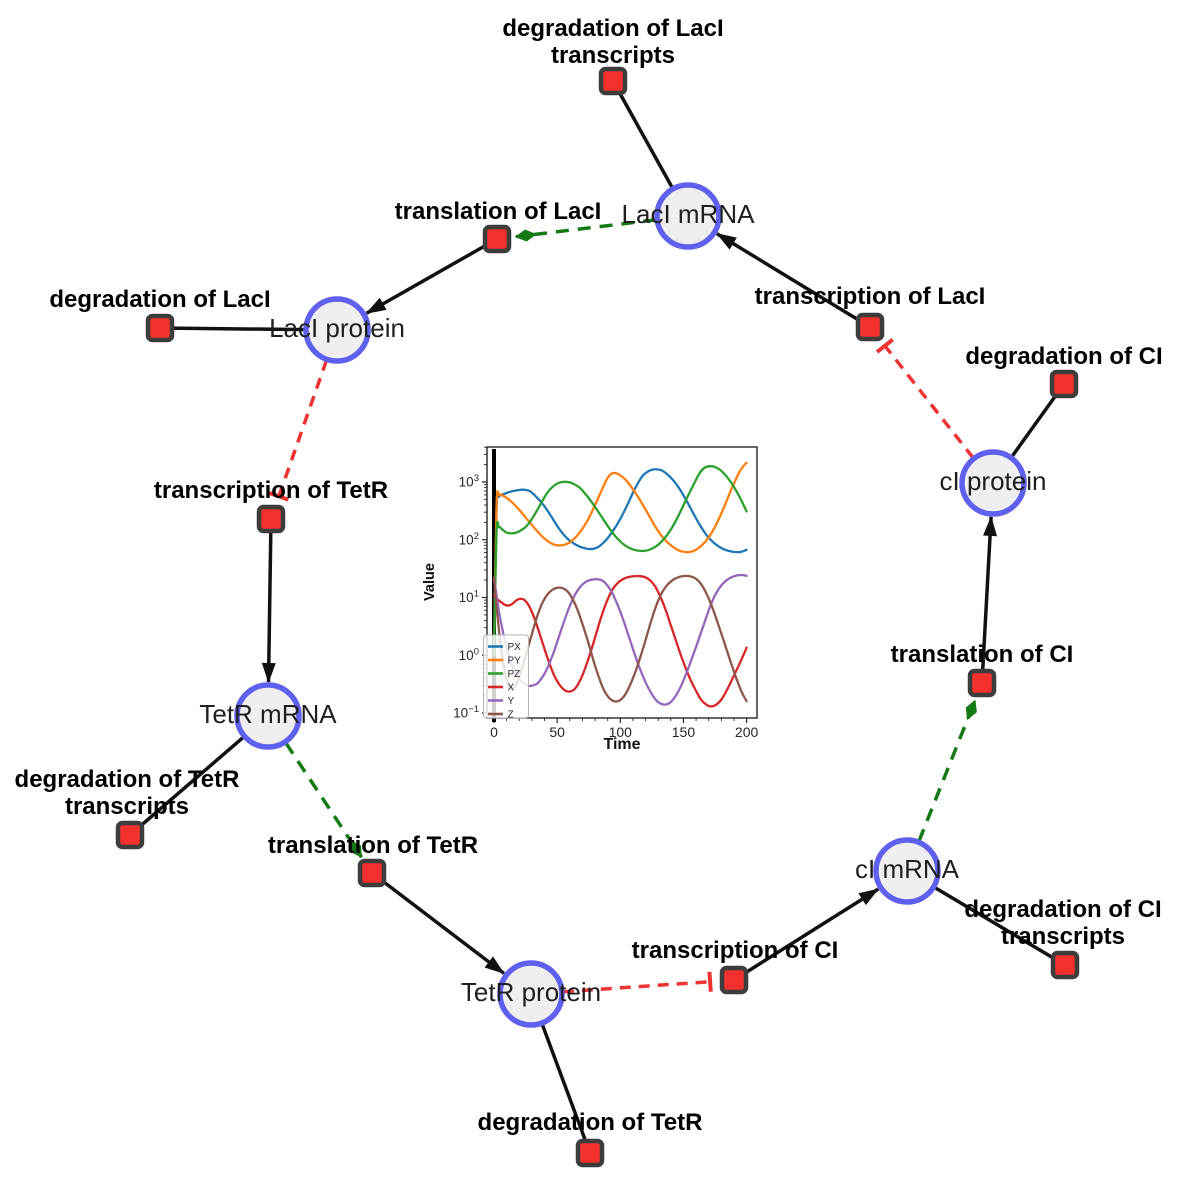 The image size is (1189, 1200). I want to click on chart-x-axis-label: Time, so click(621, 744).